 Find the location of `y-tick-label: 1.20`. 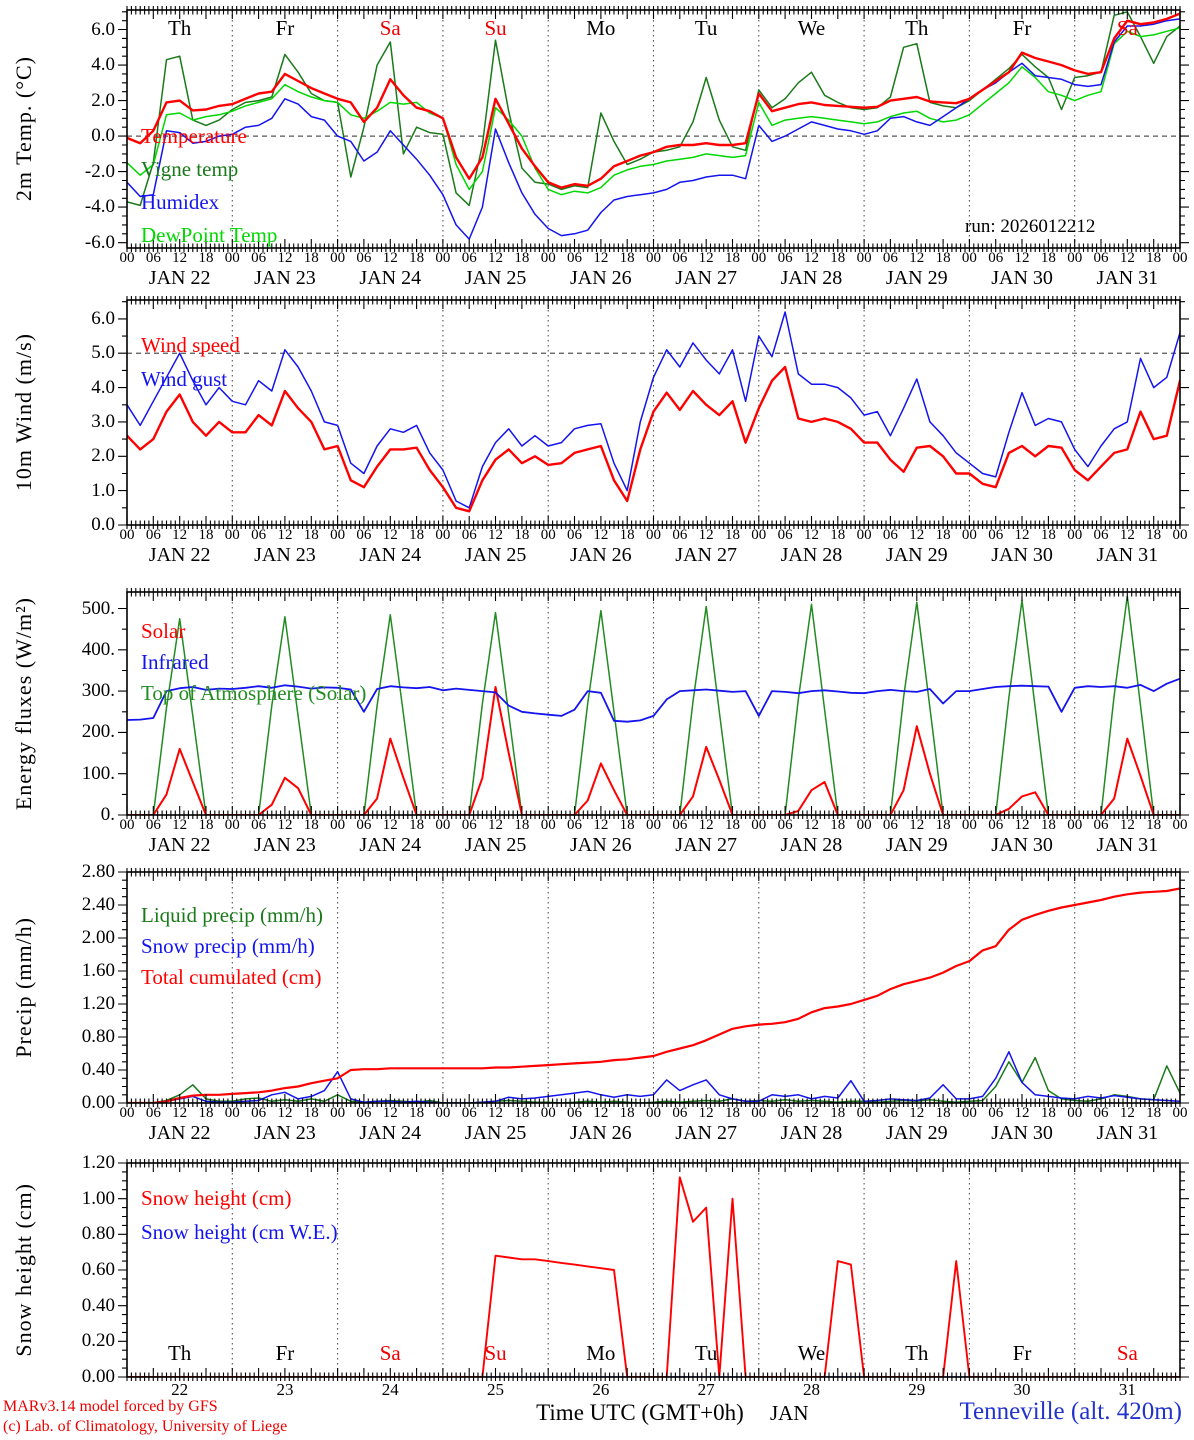

y-tick-label: 1.20 is located at coordinates (98, 1162).